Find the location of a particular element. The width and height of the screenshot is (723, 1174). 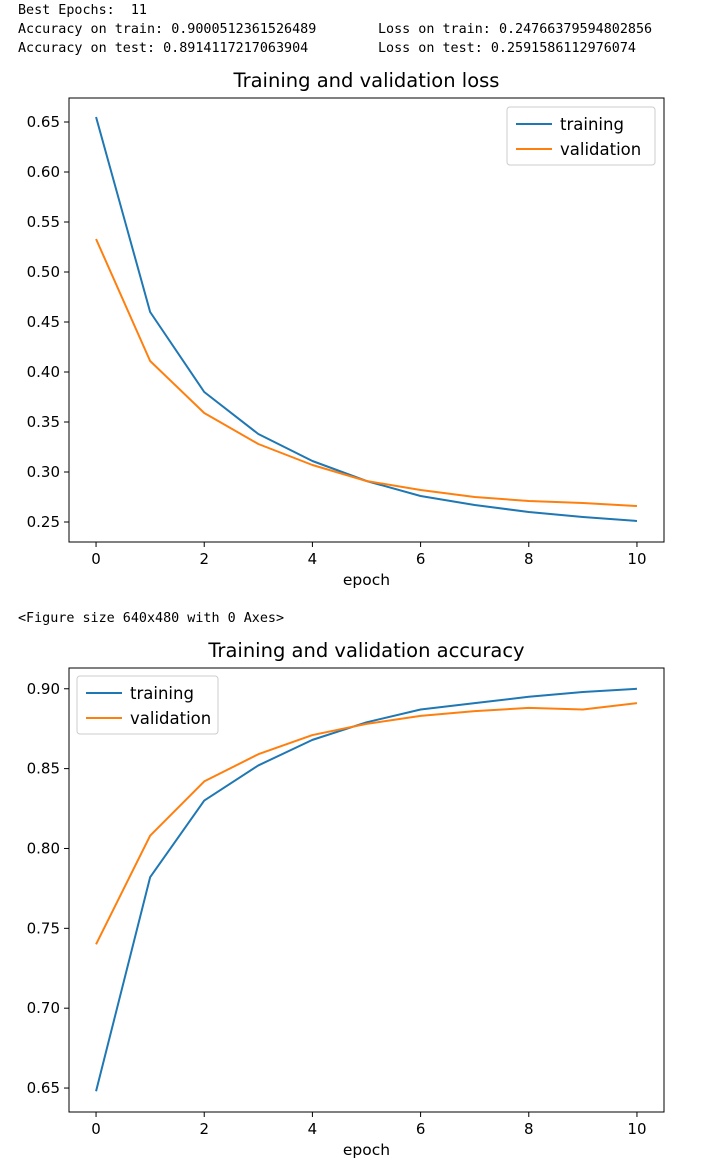

test-loss-label: Loss on test: is located at coordinates (430, 48).